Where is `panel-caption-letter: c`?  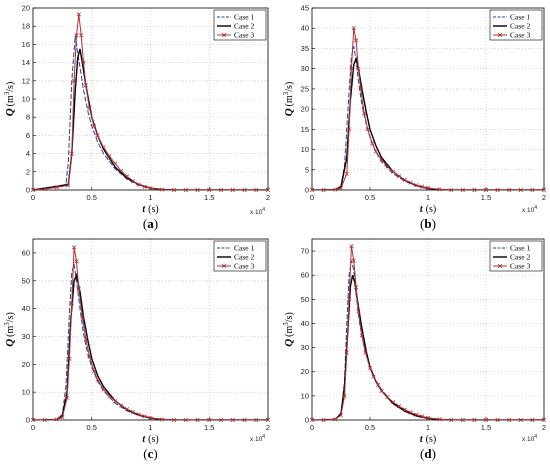
panel-caption-letter: c is located at coordinates (151, 453).